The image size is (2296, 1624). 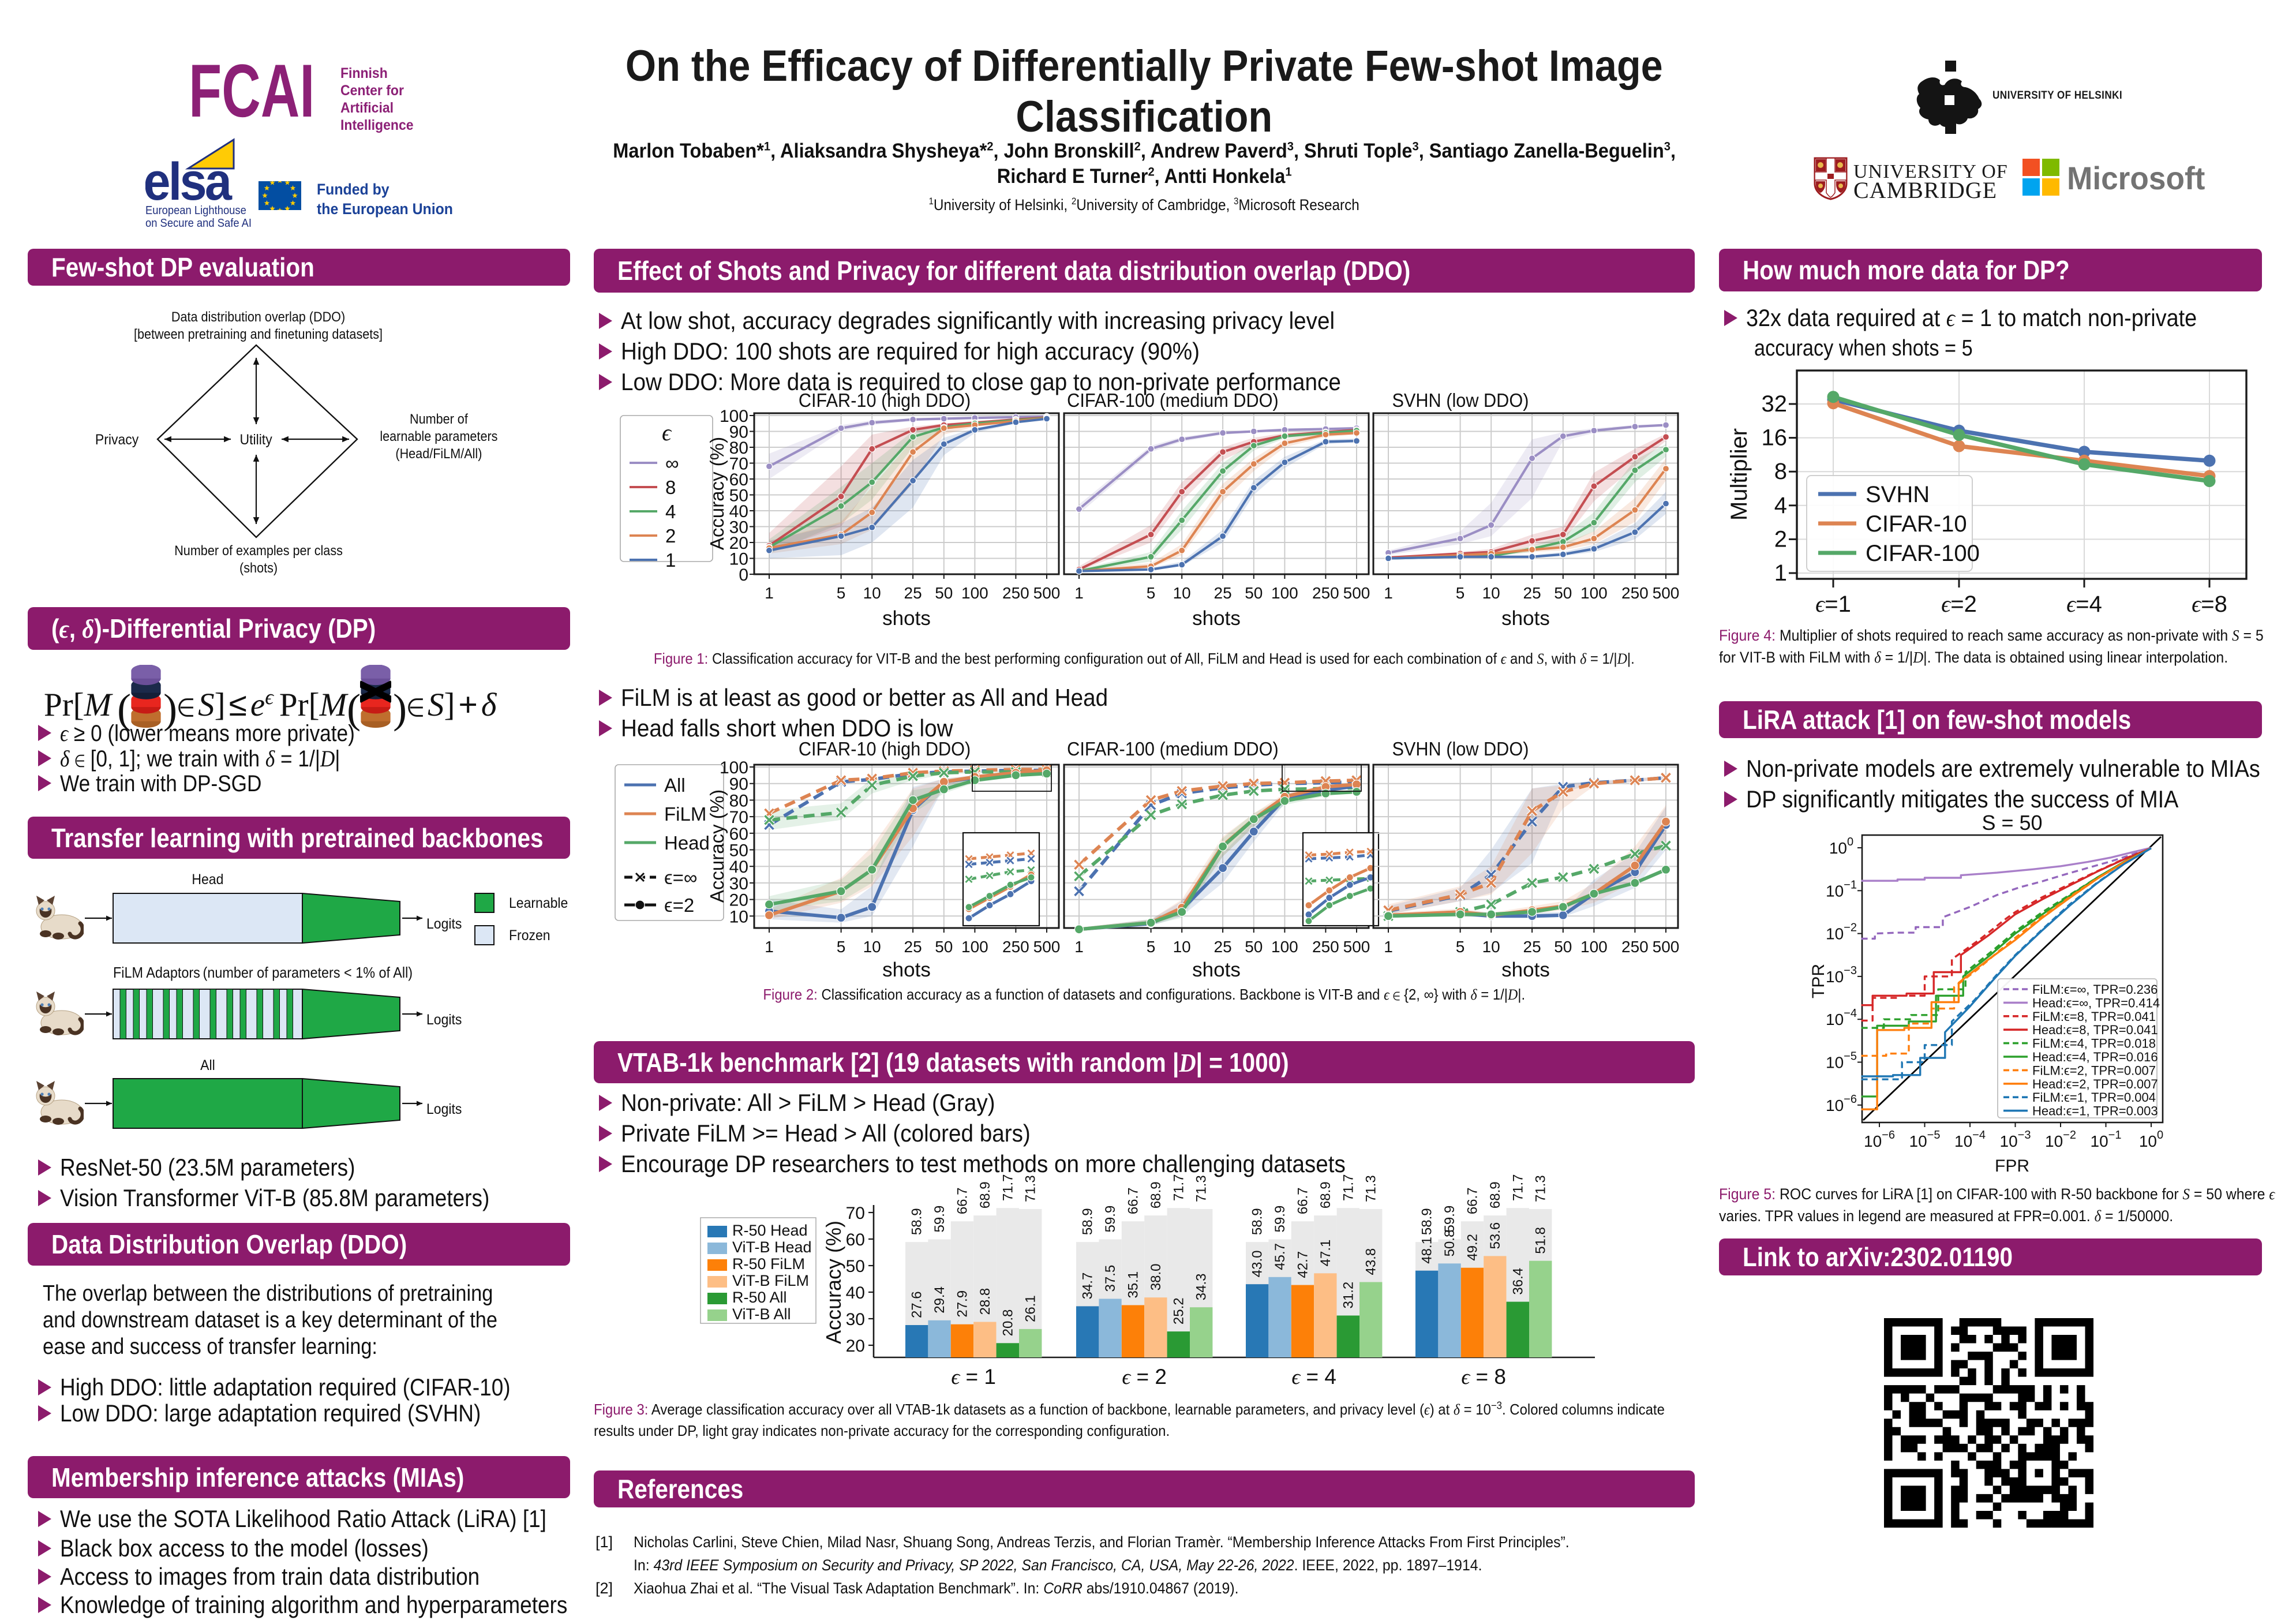 What do you see at coordinates (2012, 1166) in the screenshot?
I see `svg-text: FPR` at bounding box center [2012, 1166].